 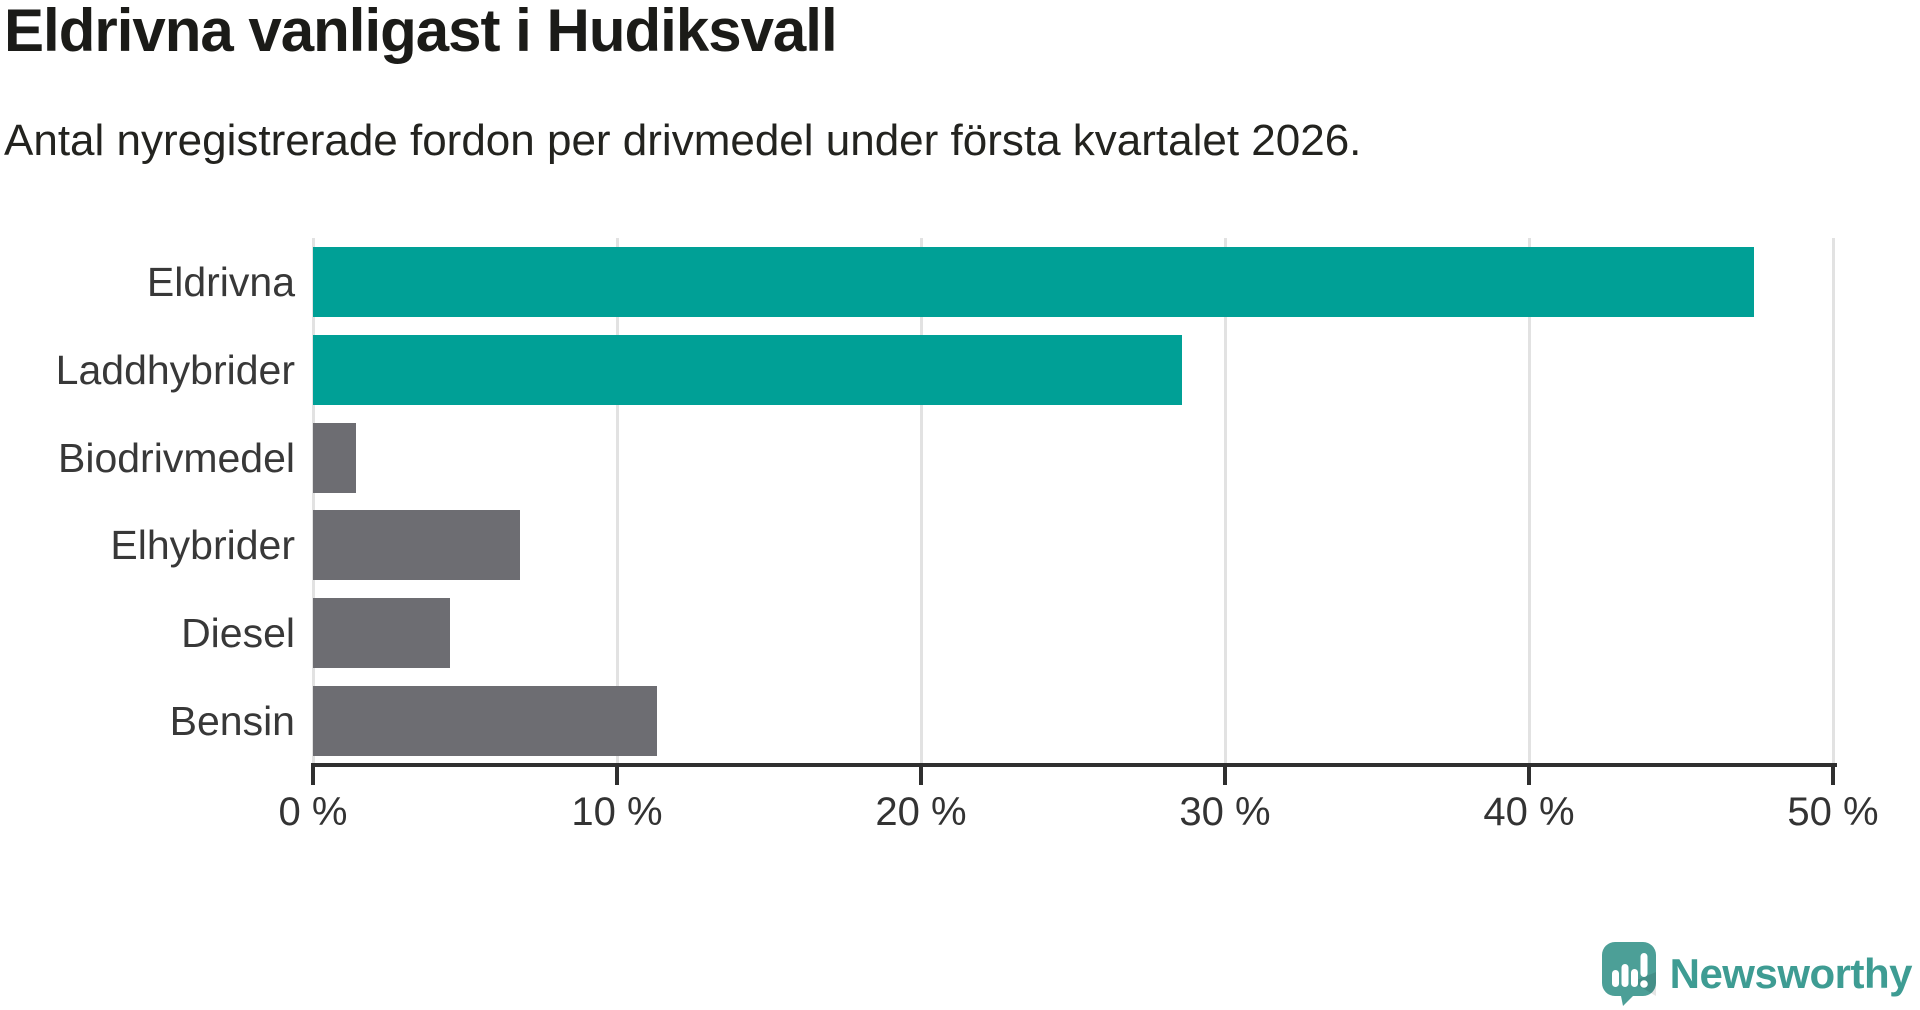 What do you see at coordinates (220, 281) in the screenshot?
I see `category-label-eldrivna: Eldrivna` at bounding box center [220, 281].